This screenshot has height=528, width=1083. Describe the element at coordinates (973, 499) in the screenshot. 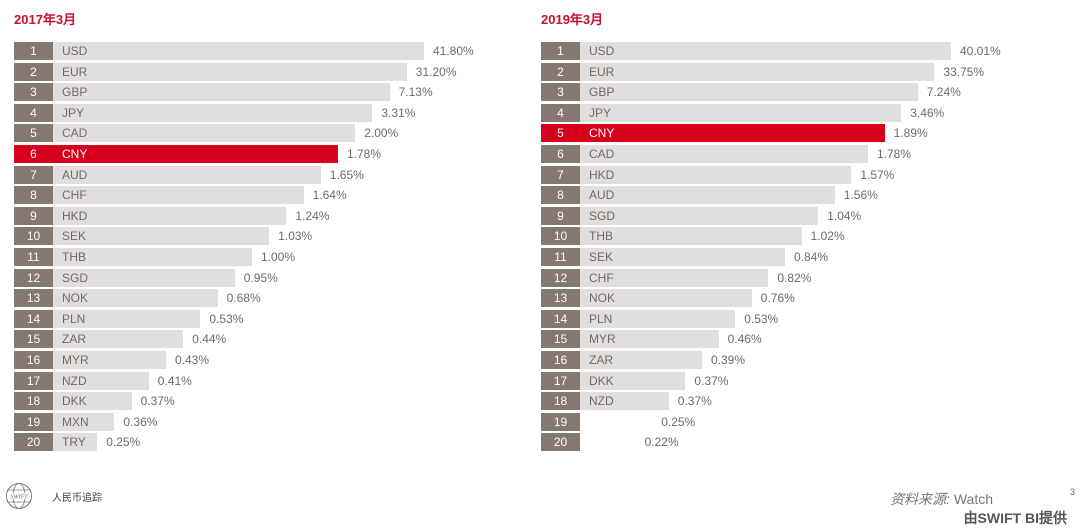

I see `source-value: Watch` at that location.